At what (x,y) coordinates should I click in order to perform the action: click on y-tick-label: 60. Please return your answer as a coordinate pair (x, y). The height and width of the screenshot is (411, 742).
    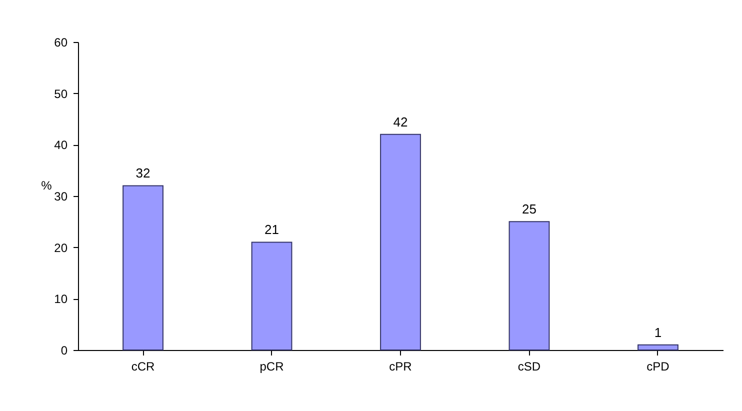
    Looking at the image, I should click on (61, 43).